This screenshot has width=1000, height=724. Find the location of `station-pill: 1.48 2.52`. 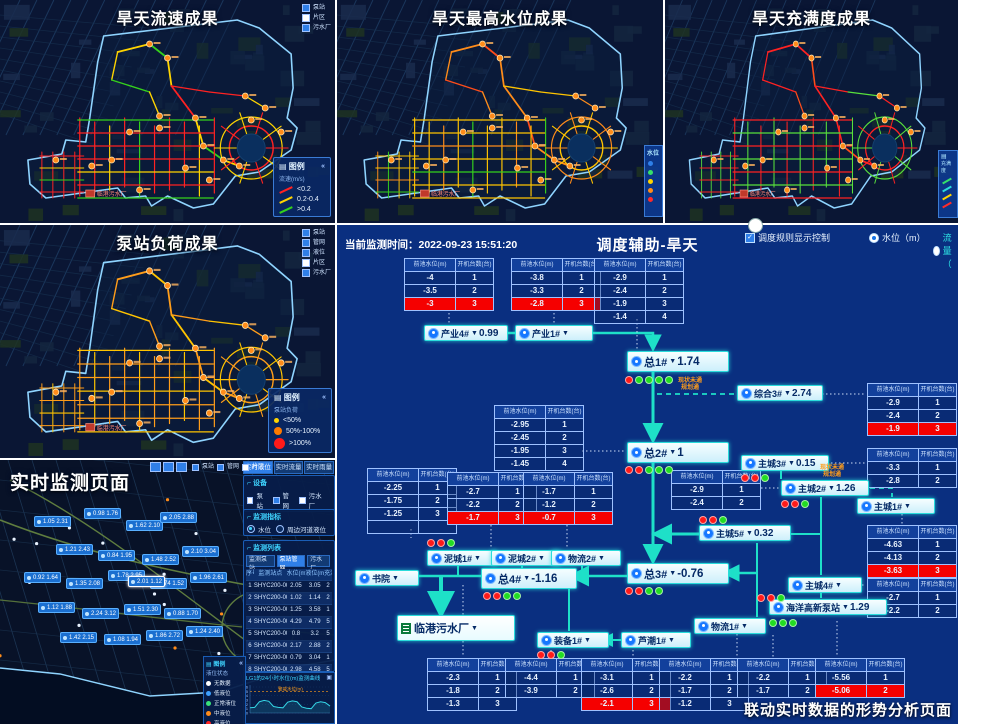

station-pill: 1.48 2.52 is located at coordinates (161, 559).